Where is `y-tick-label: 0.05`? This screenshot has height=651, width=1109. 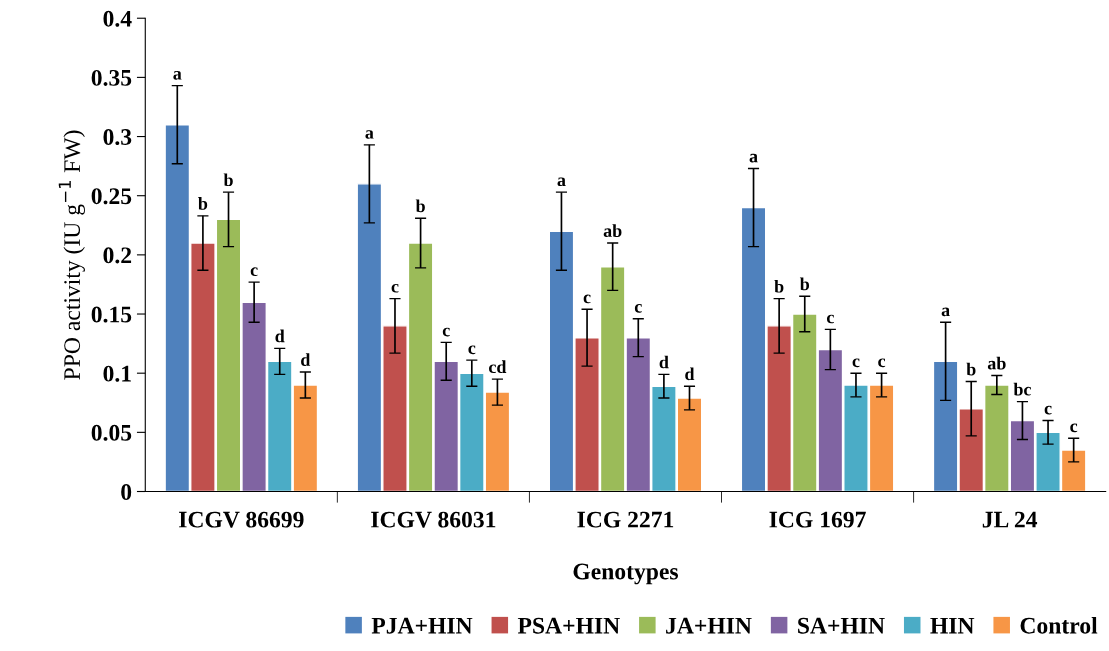
y-tick-label: 0.05 is located at coordinates (111, 432).